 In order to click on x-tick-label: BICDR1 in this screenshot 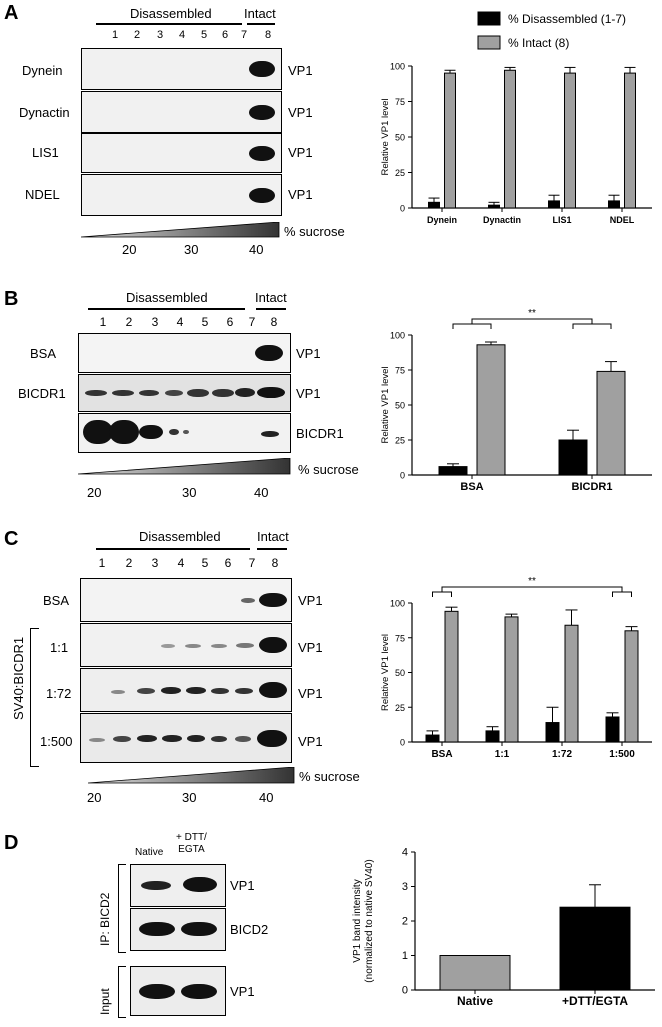, I will do `click(592, 487)`.